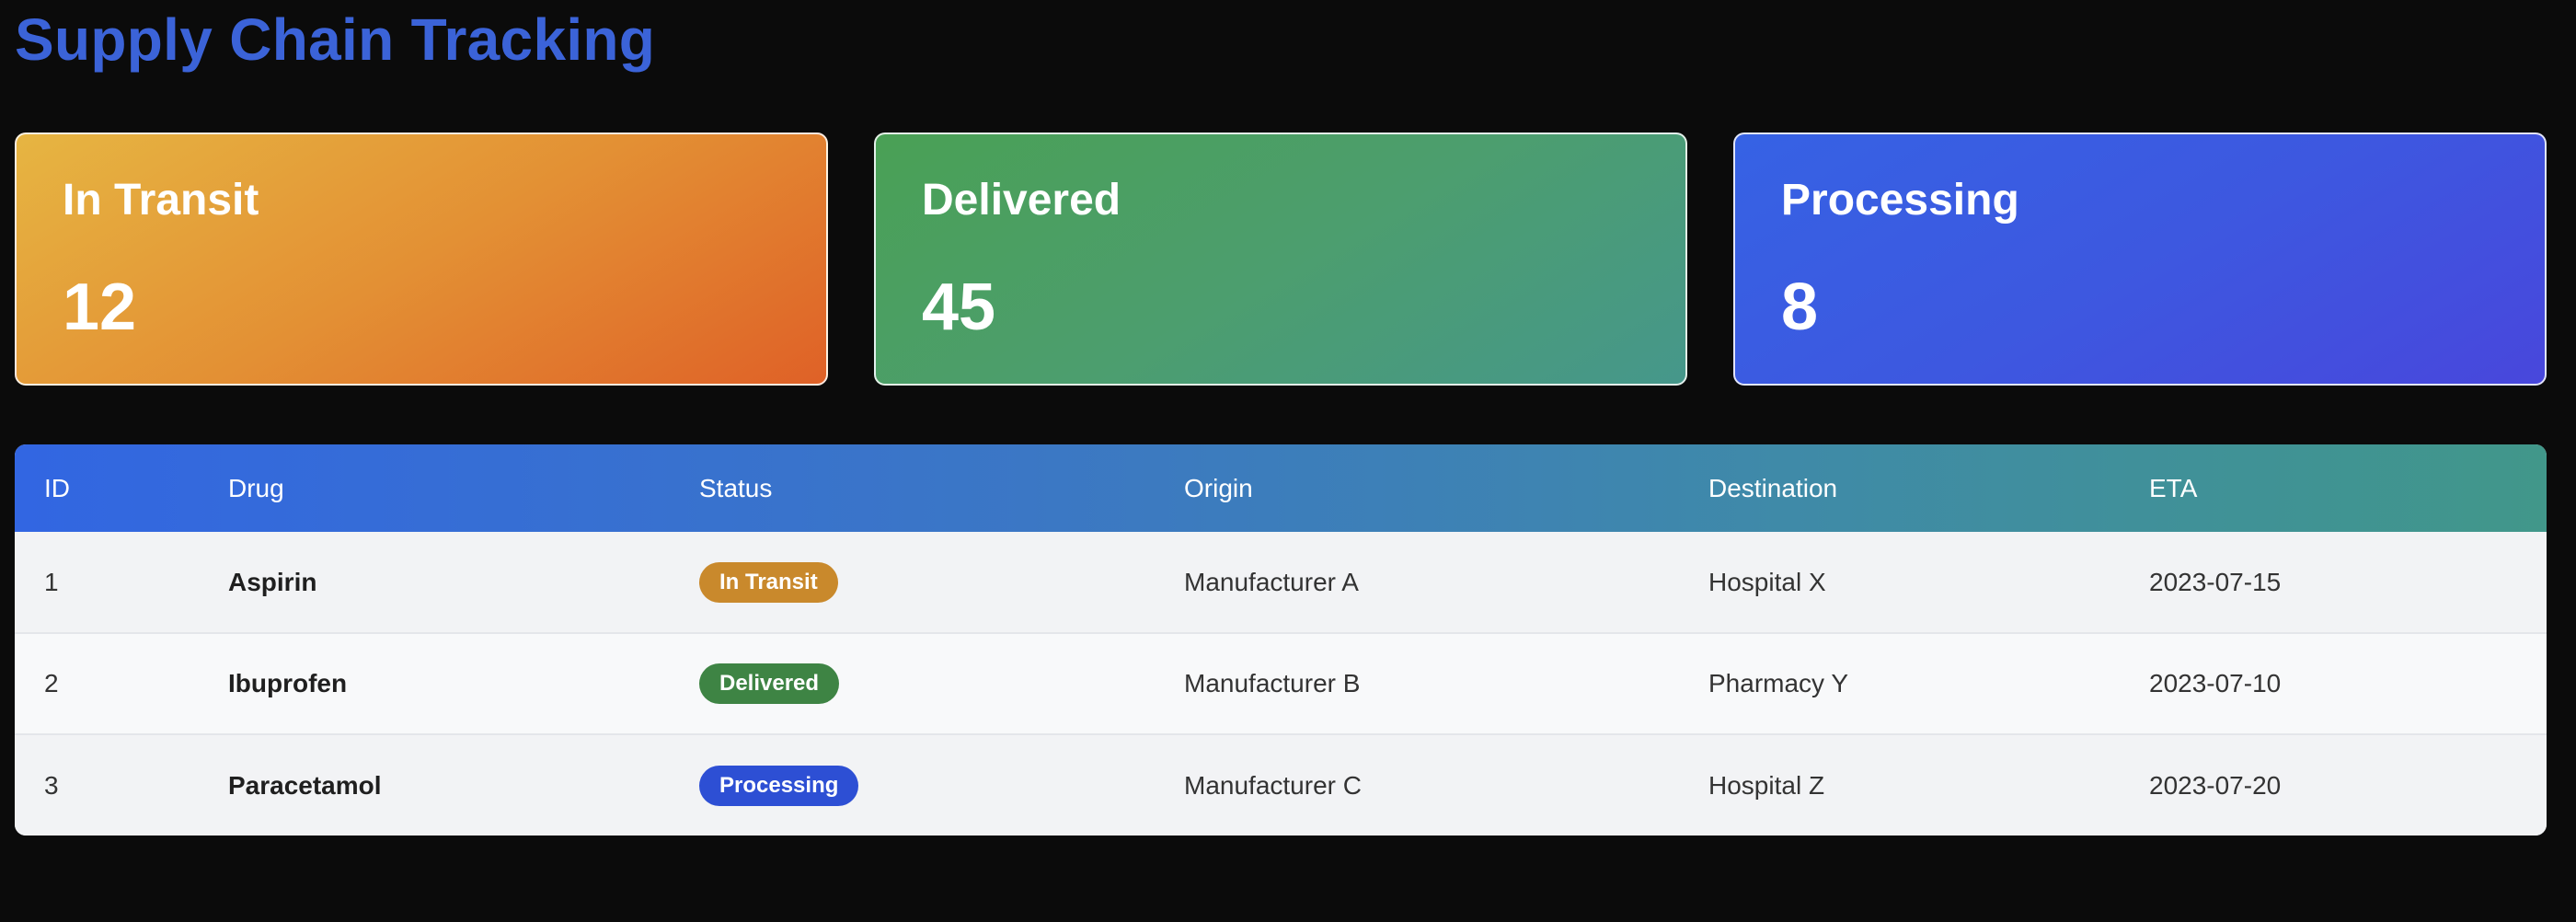  Describe the element at coordinates (1800, 307) in the screenshot. I see `card-value: 8` at that location.